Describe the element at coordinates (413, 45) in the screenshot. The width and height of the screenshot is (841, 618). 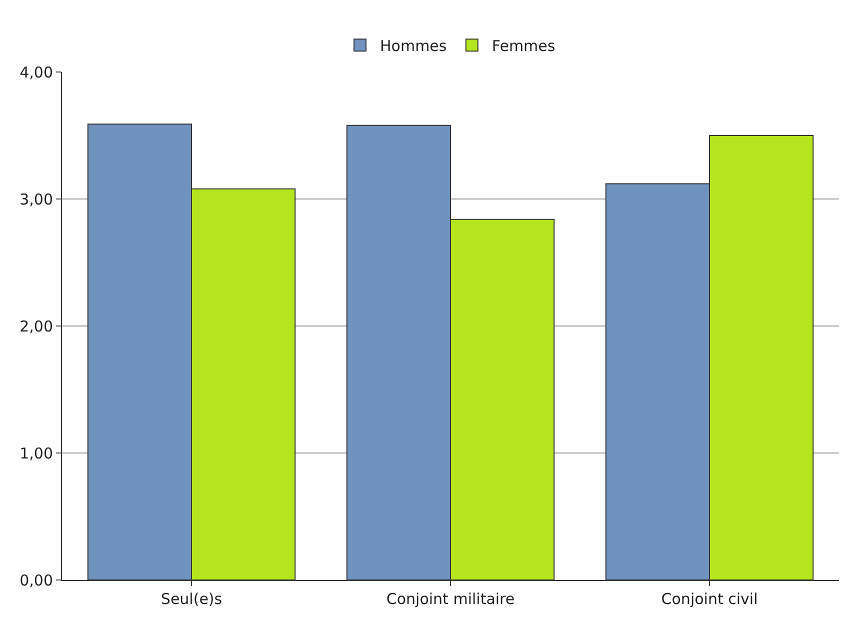
I see `legend-label: Hommes` at that location.